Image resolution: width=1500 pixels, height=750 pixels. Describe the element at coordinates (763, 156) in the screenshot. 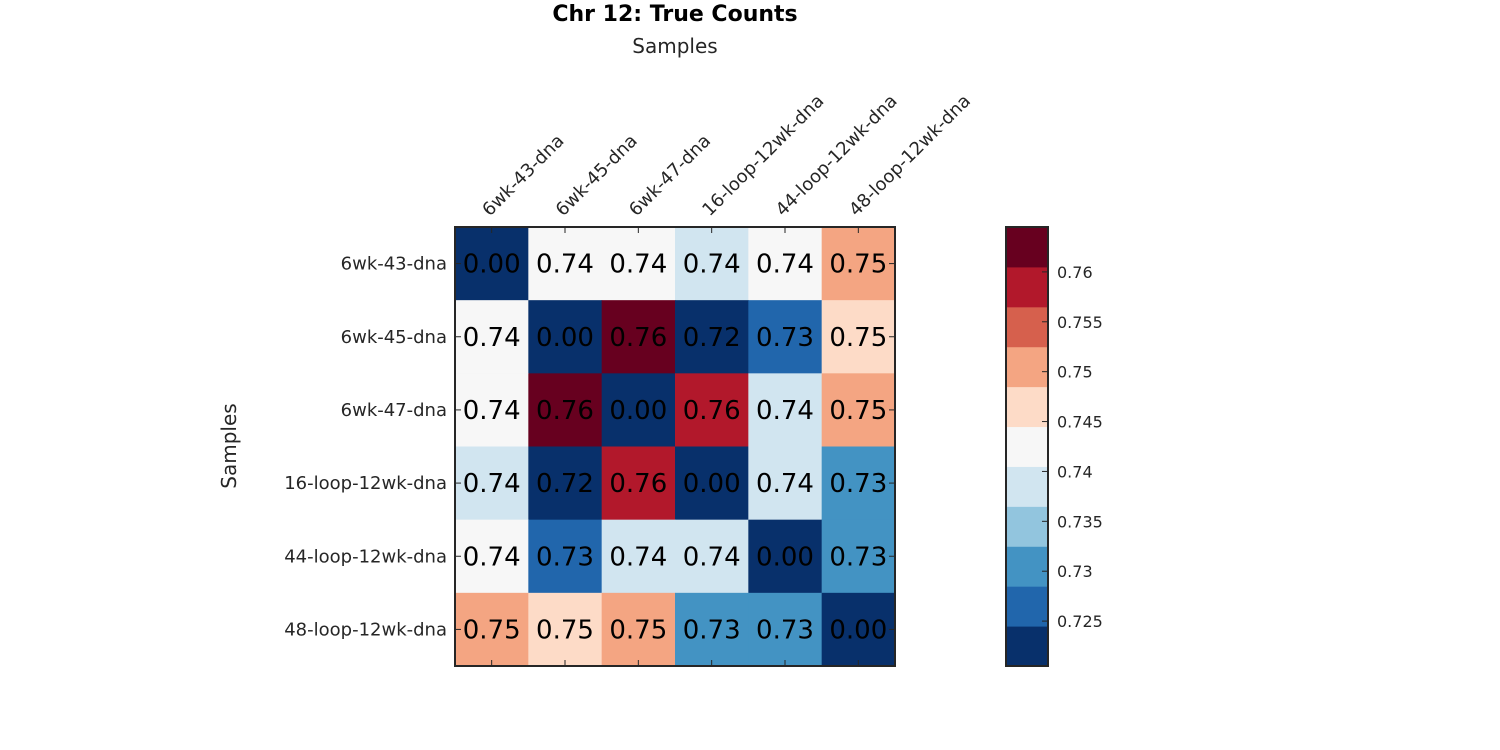

I see `x-tick-label: 16-loop-12wk-dna` at that location.